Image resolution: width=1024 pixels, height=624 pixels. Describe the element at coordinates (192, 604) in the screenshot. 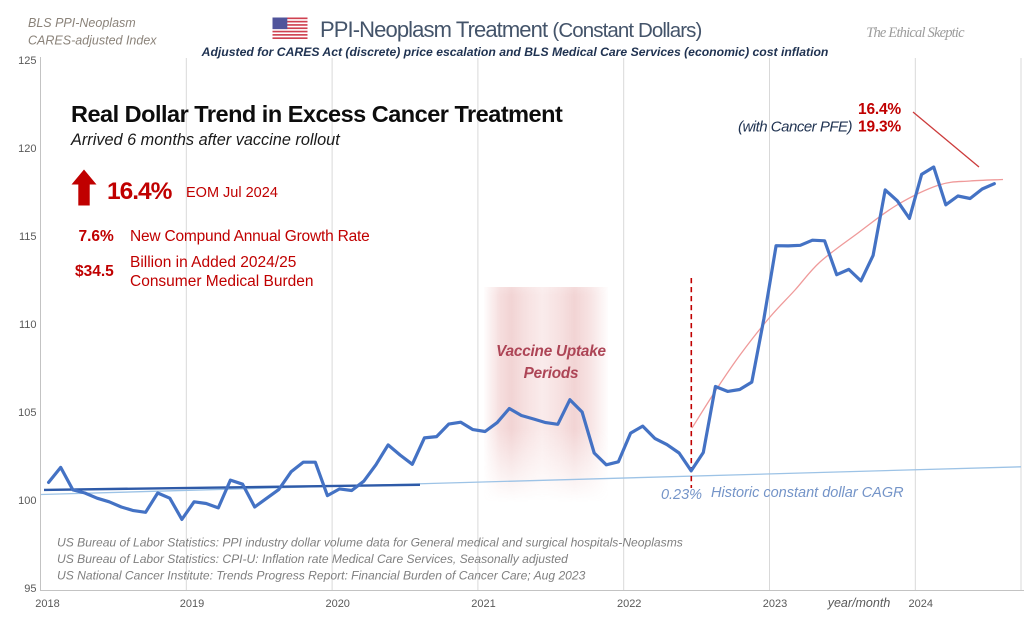

I see `svg-text: 2019` at that location.